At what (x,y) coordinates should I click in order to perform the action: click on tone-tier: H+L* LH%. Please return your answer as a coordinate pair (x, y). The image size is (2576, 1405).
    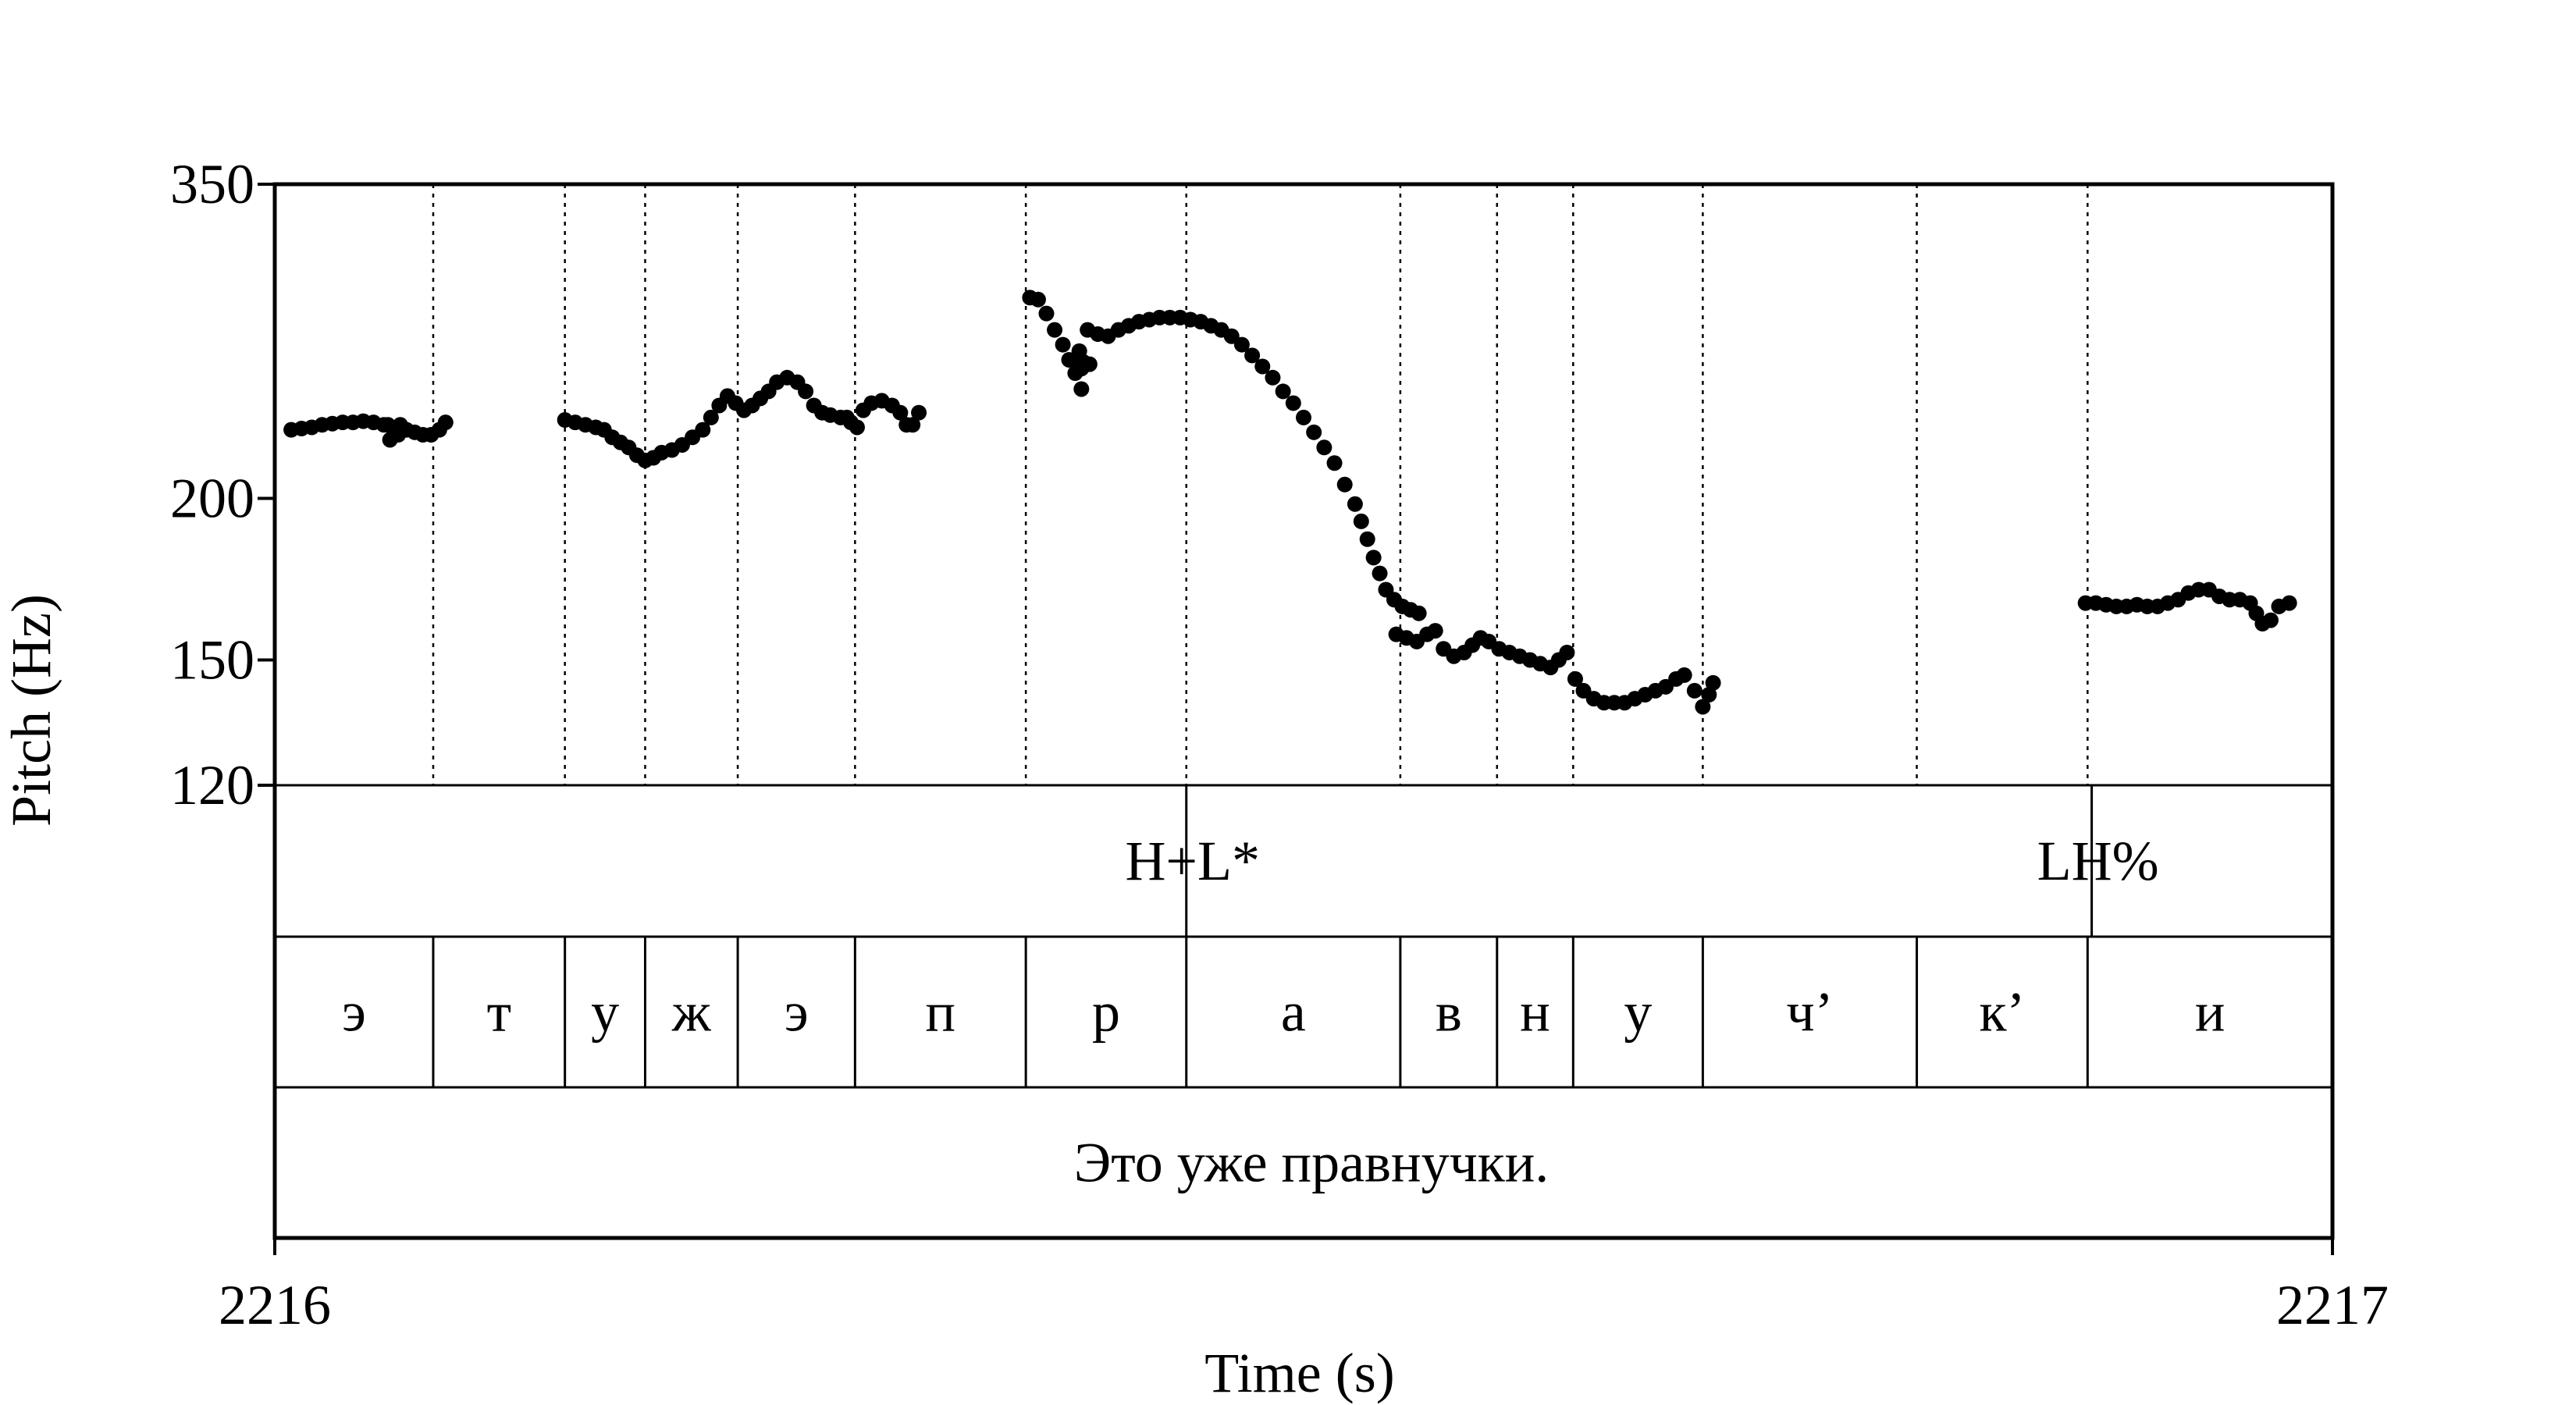
    Looking at the image, I should click on (1642, 861).